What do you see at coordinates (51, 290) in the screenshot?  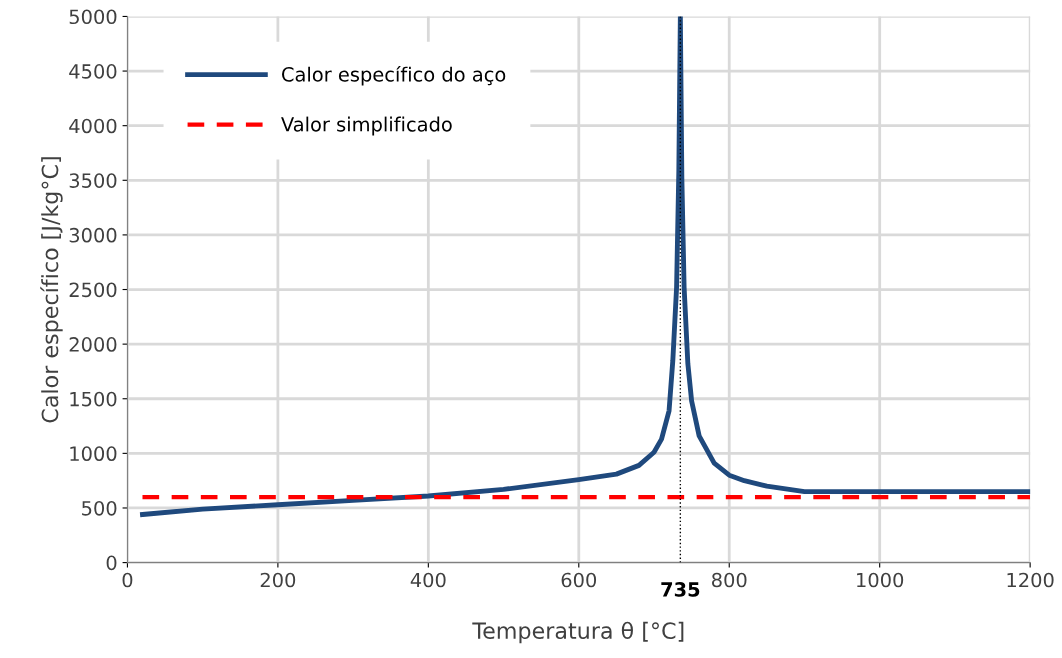 I see `y-axis-title: Calor específico [J/kg°C]` at bounding box center [51, 290].